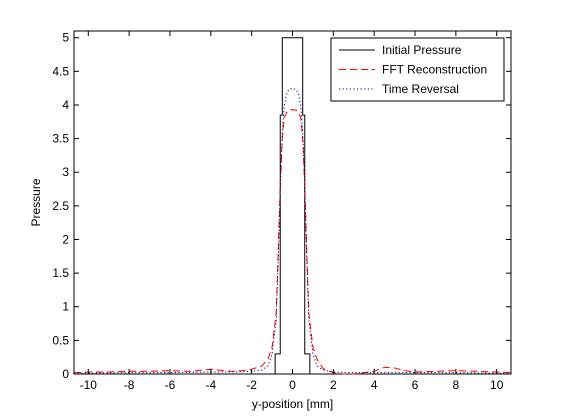  What do you see at coordinates (65, 374) in the screenshot?
I see `y-tick-label: 0` at bounding box center [65, 374].